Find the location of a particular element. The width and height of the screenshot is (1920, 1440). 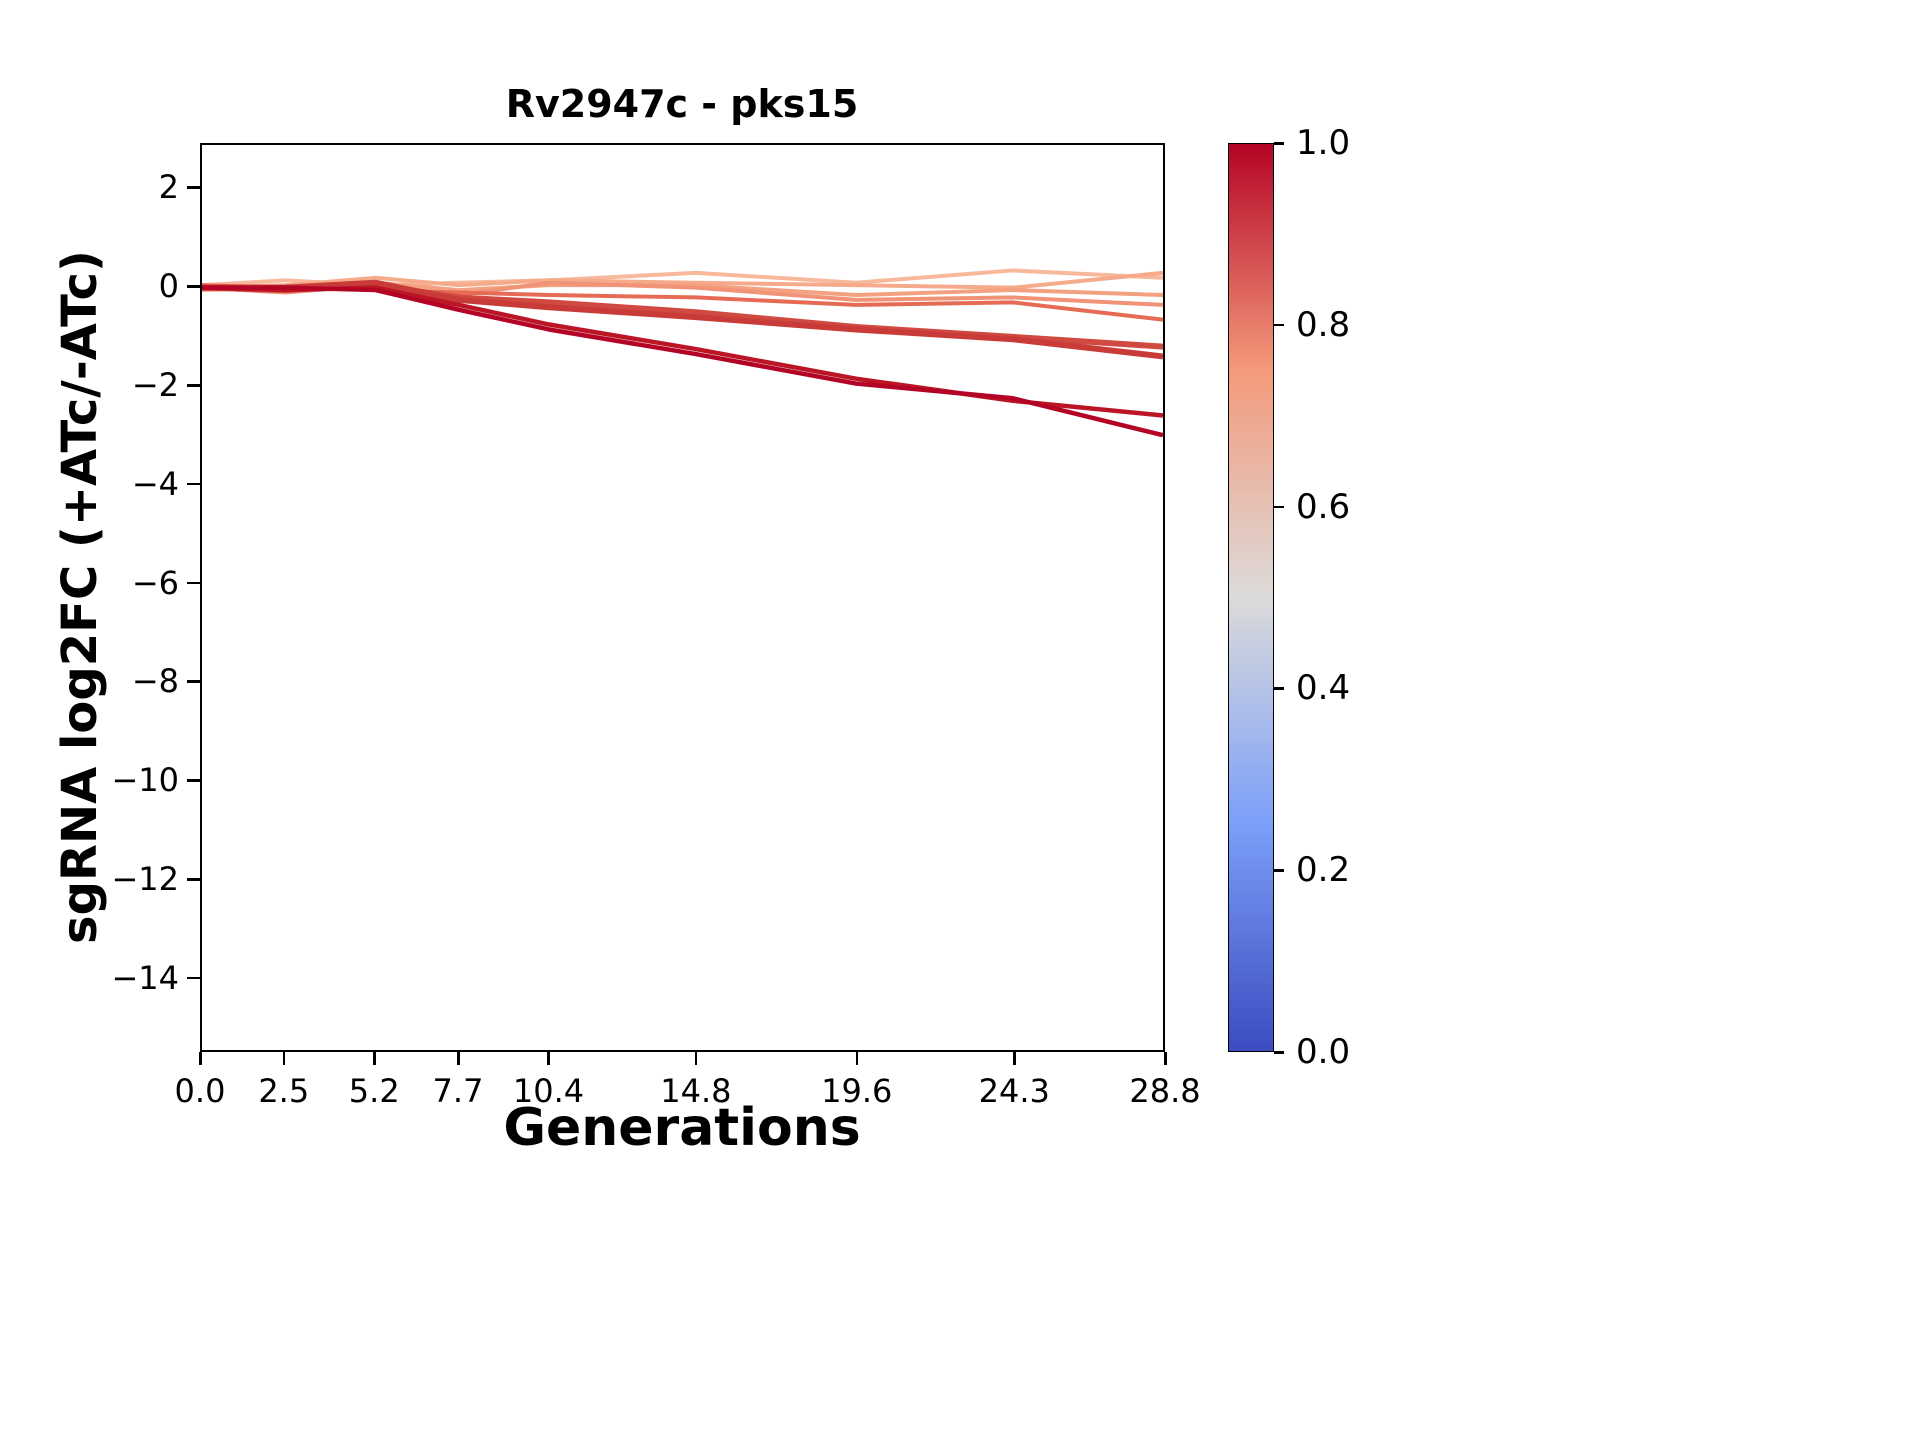

x-tick-label: 24.3 is located at coordinates (1014, 1091).